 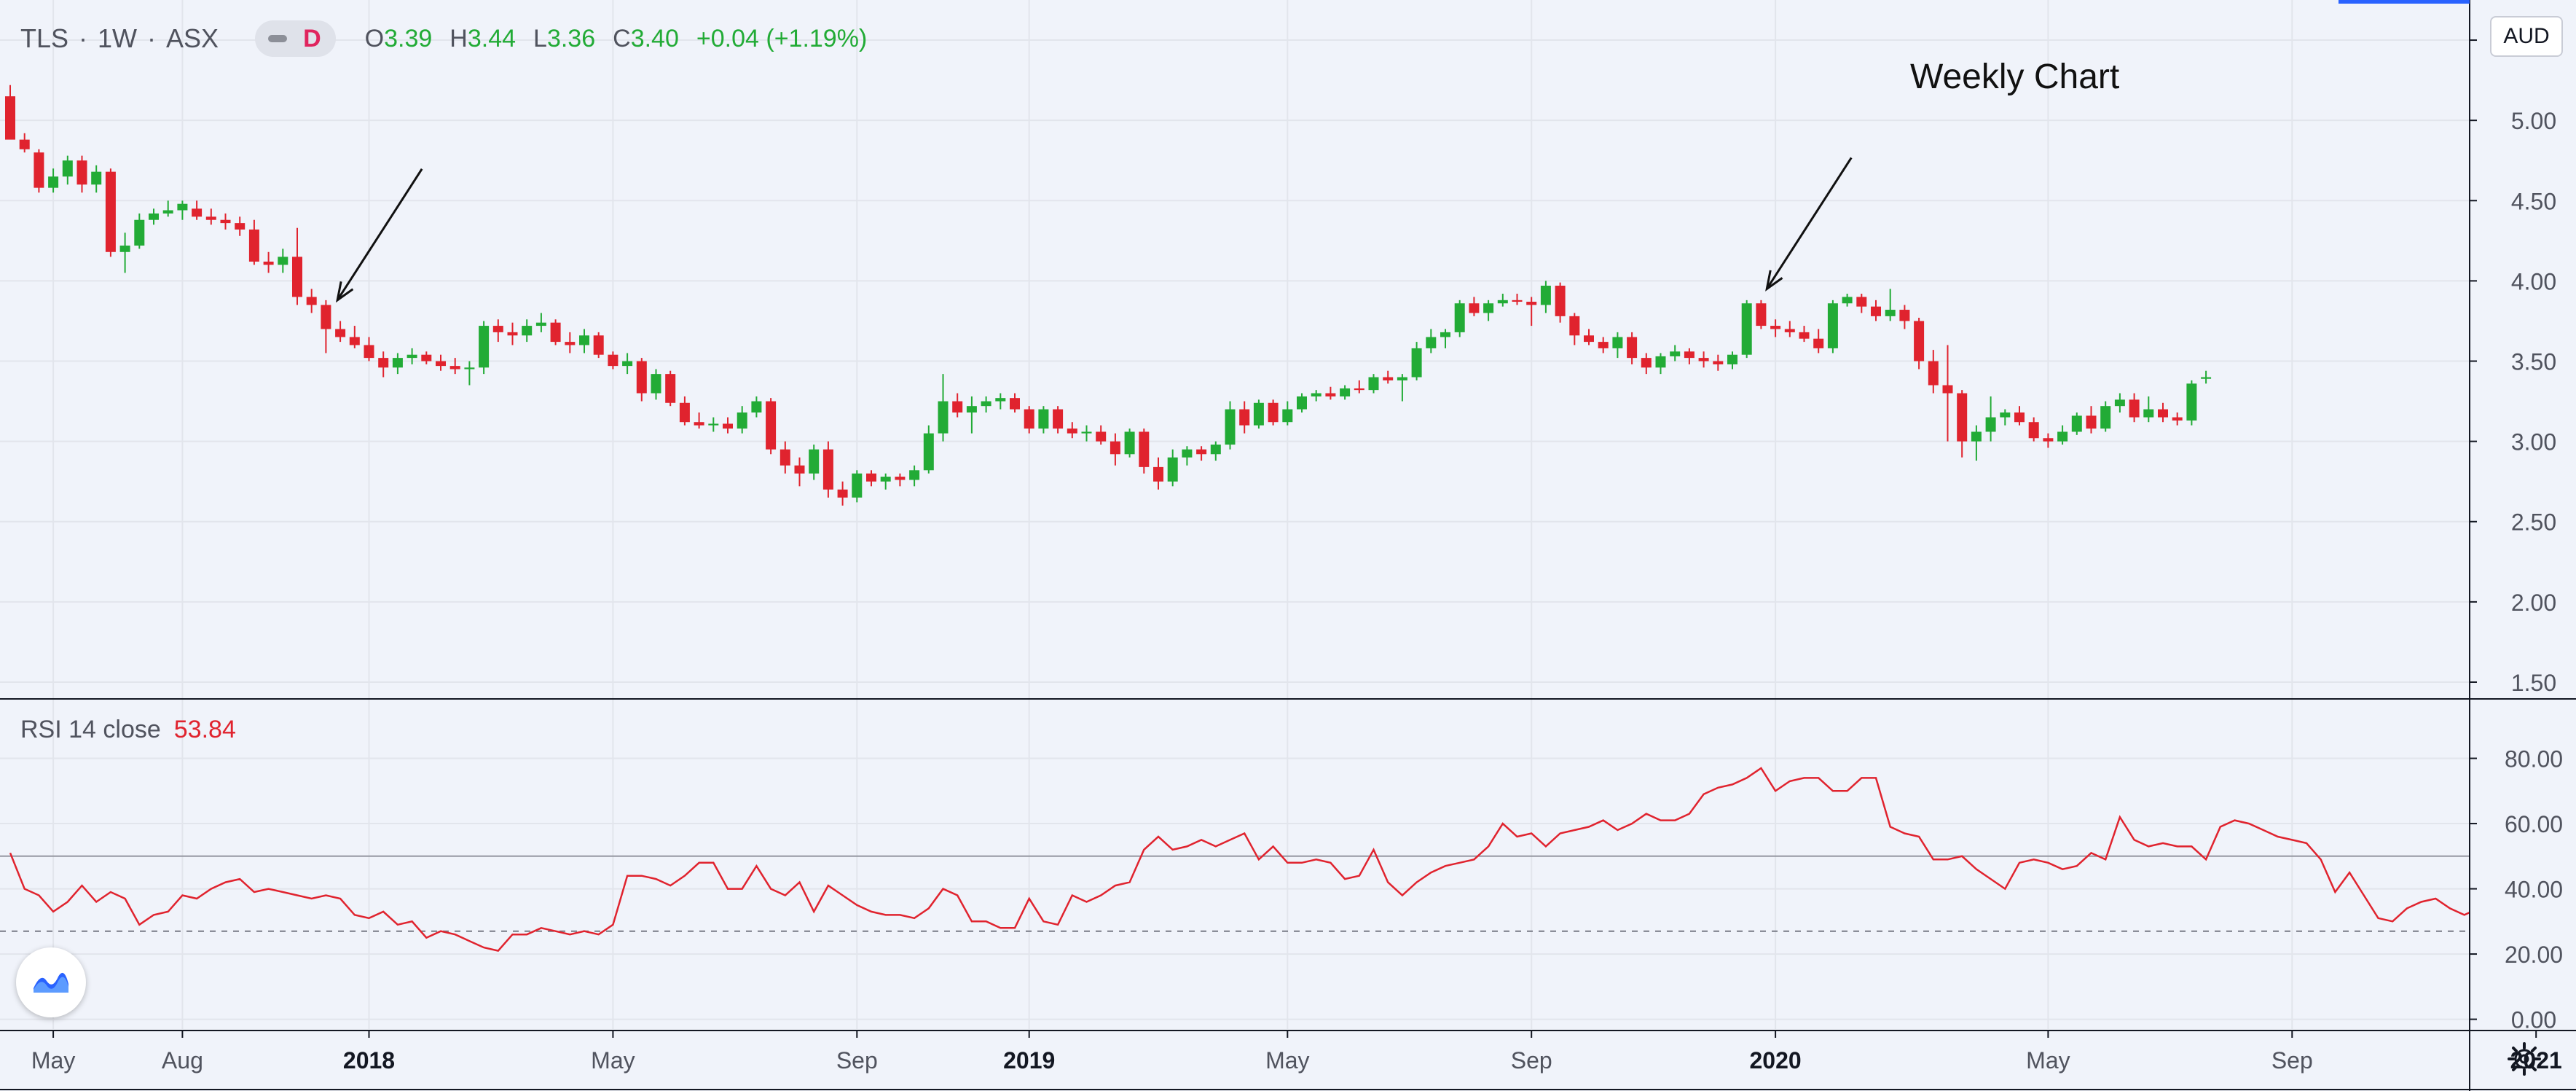 I want to click on interval-label: 1W, so click(x=118, y=38).